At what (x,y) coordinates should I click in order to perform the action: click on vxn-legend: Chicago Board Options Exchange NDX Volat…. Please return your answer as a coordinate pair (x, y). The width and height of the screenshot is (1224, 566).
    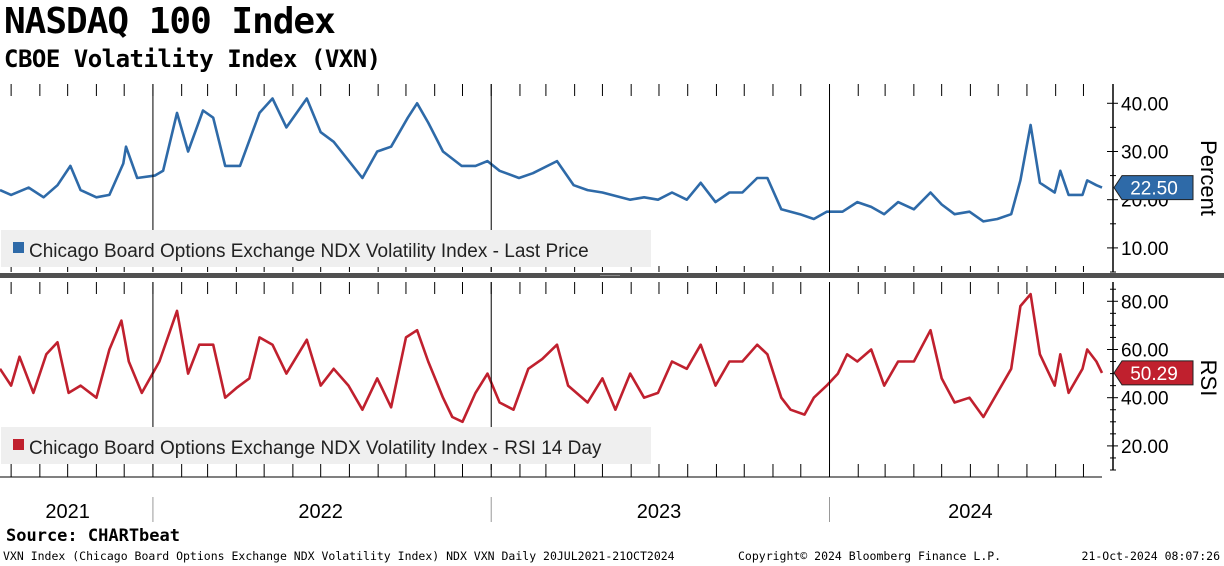
    Looking at the image, I should click on (326, 248).